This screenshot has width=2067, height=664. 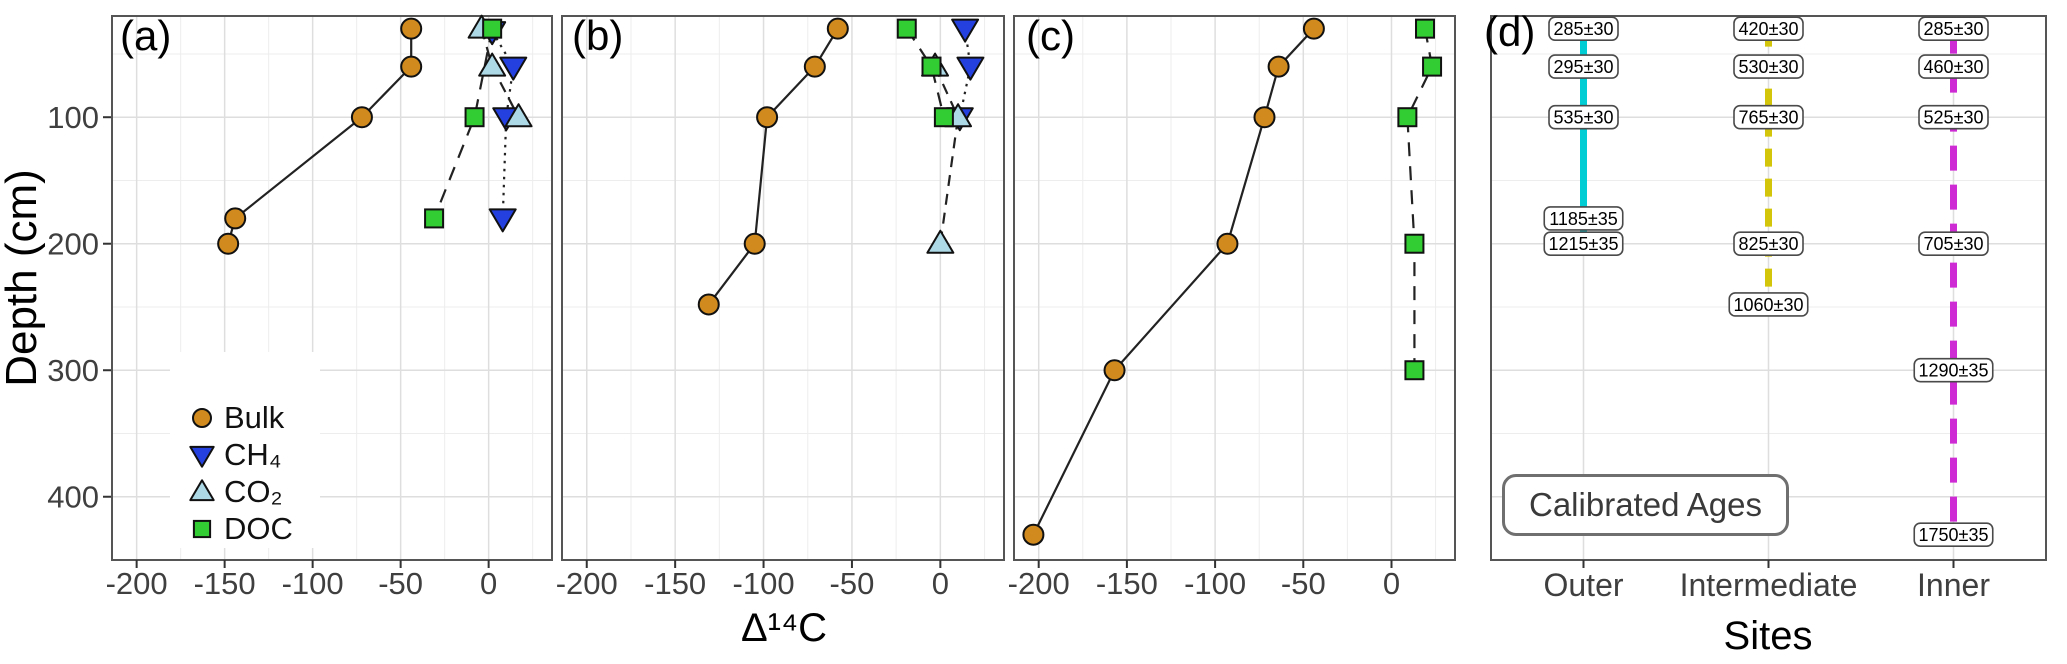 I want to click on y-tick-label: 400, so click(x=73, y=497).